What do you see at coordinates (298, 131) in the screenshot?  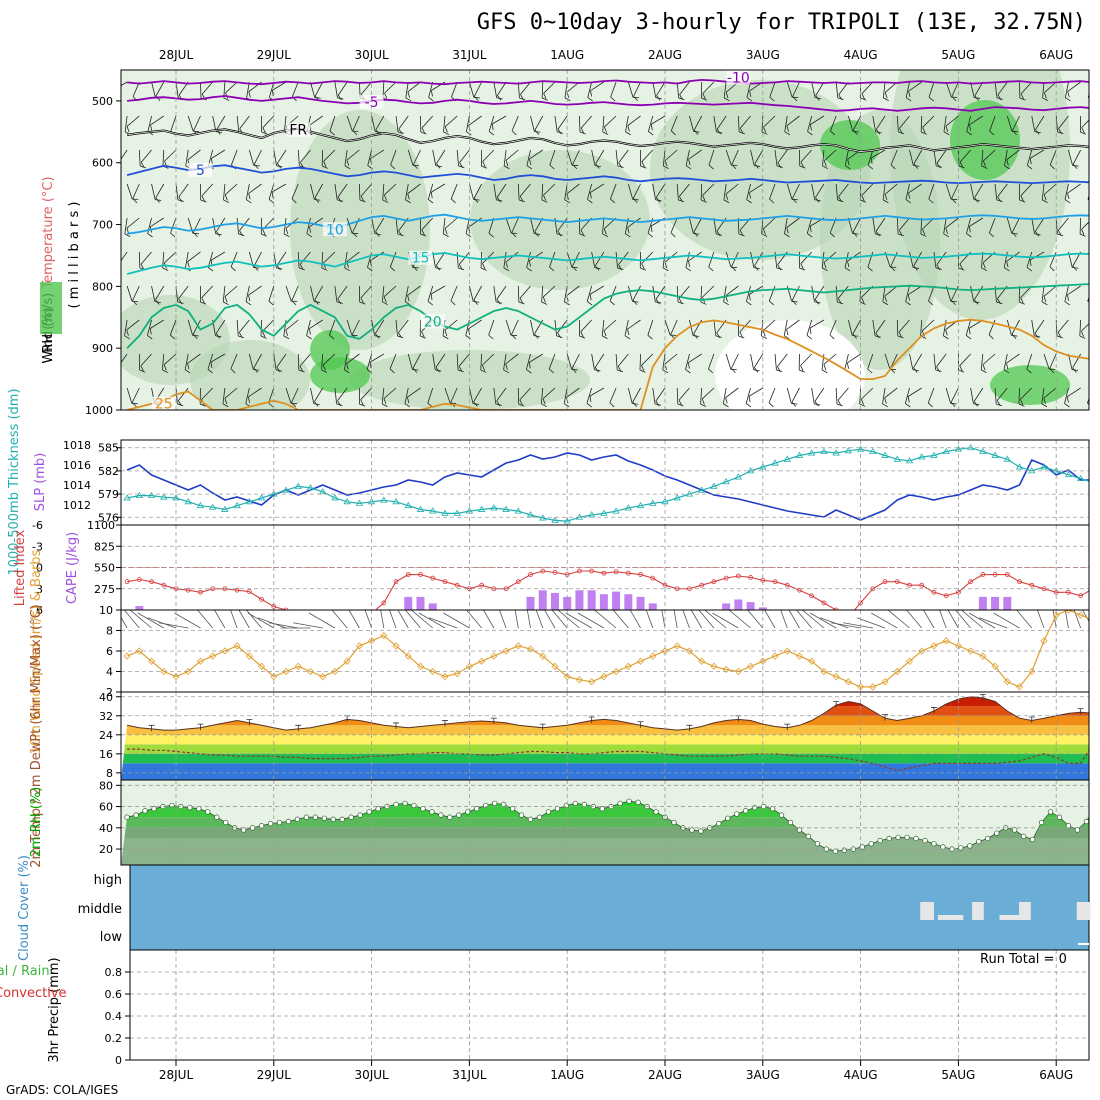 I see `isotherm-label: FR` at bounding box center [298, 131].